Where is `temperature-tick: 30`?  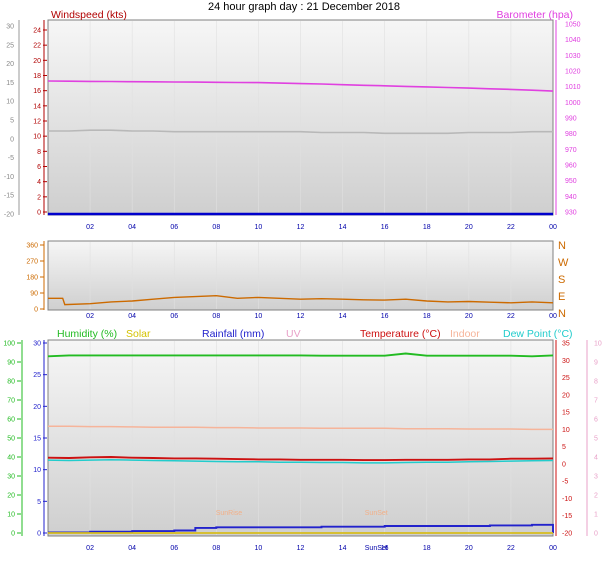
temperature-tick: 30 is located at coordinates (566, 361).